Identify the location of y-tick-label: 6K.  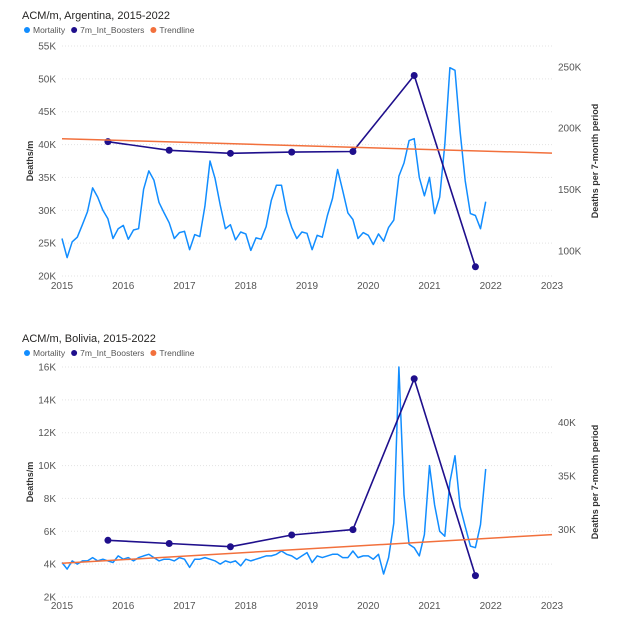
(50, 532).